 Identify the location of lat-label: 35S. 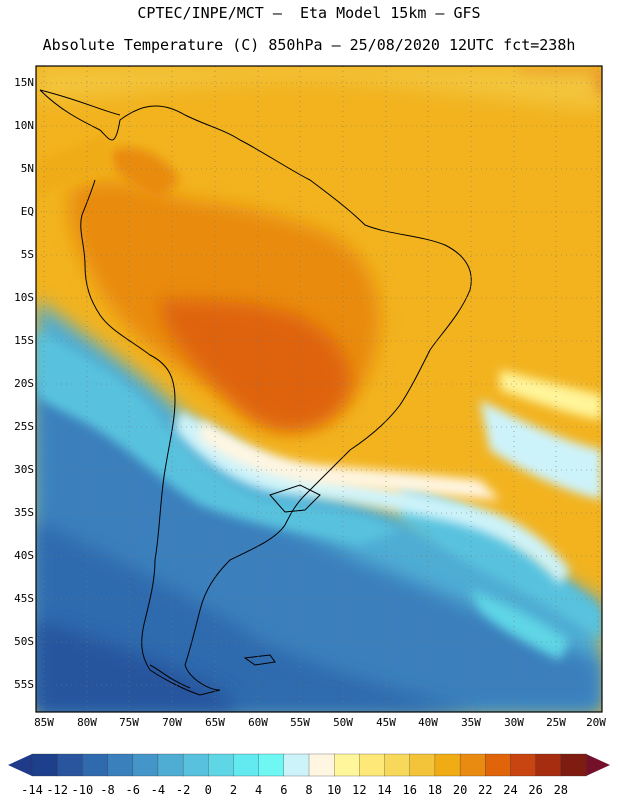
(24, 512).